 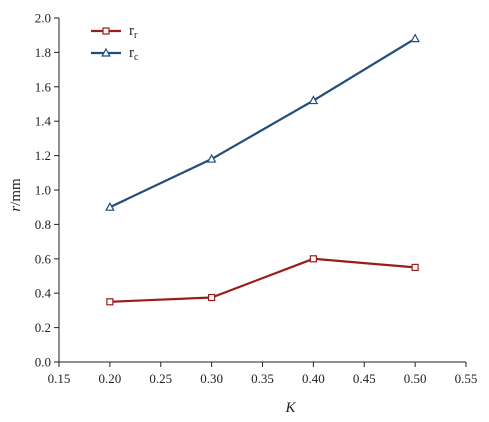 I want to click on x-axis-title: K, so click(x=290, y=408).